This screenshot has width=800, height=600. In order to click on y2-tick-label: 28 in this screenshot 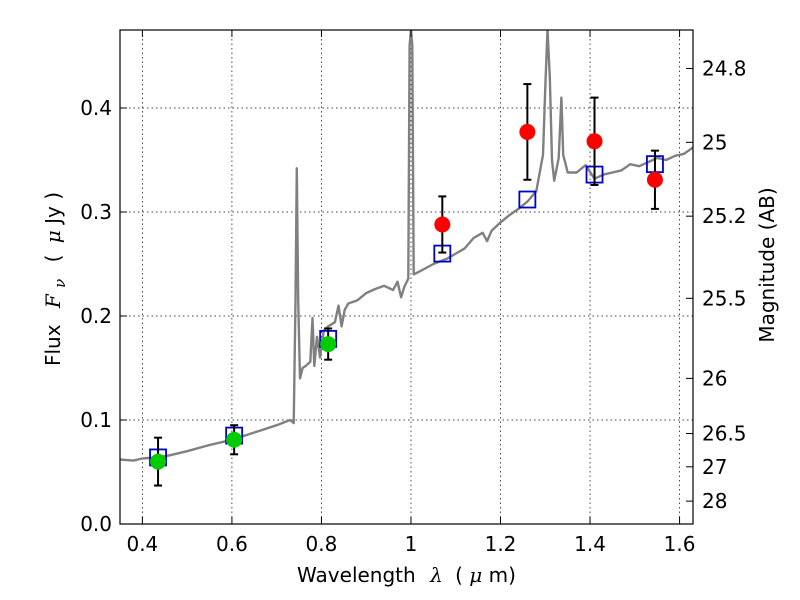, I will do `click(714, 501)`.